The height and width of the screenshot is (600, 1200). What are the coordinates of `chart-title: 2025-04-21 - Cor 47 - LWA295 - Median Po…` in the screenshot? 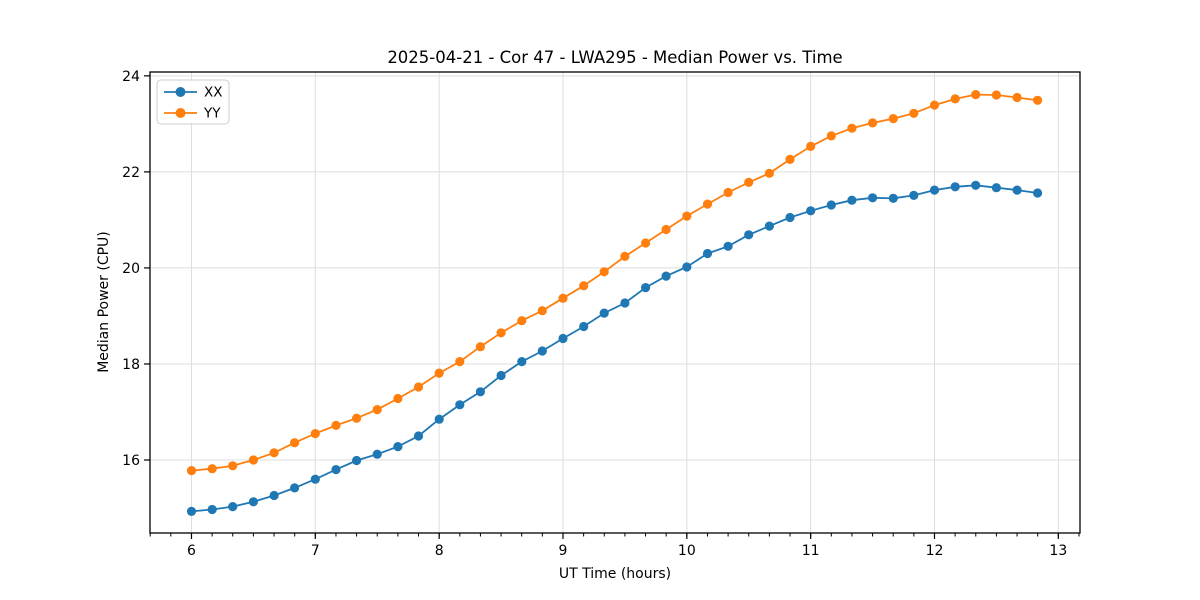 It's located at (614, 57).